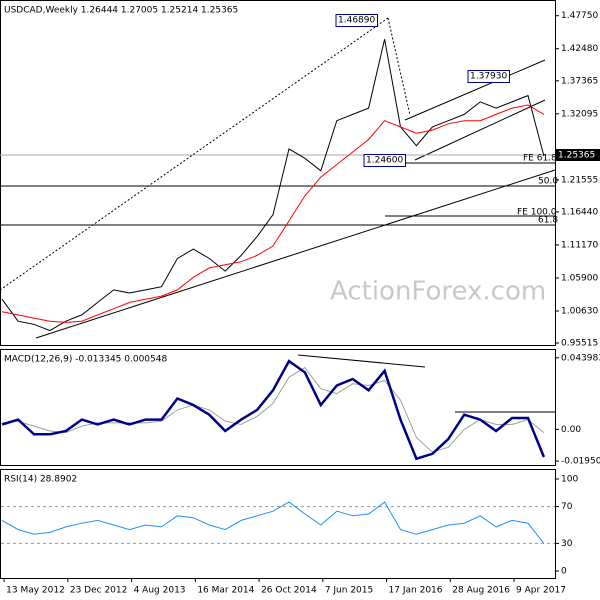  I want to click on y-tick-label: 70, so click(567, 507).